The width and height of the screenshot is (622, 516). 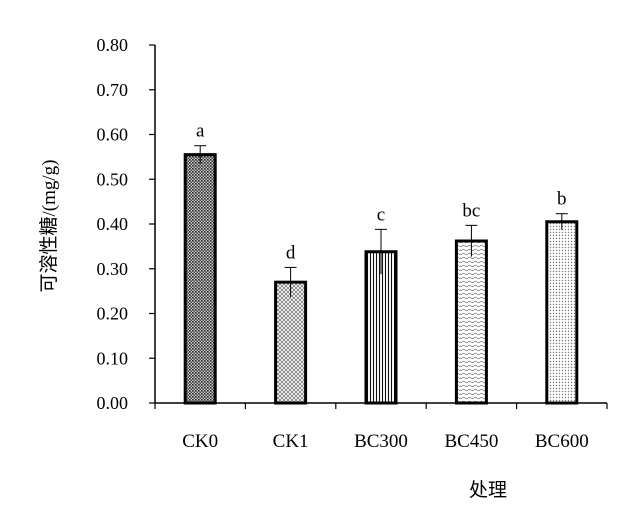 I want to click on bar-group: c BC300, so click(x=381, y=328).